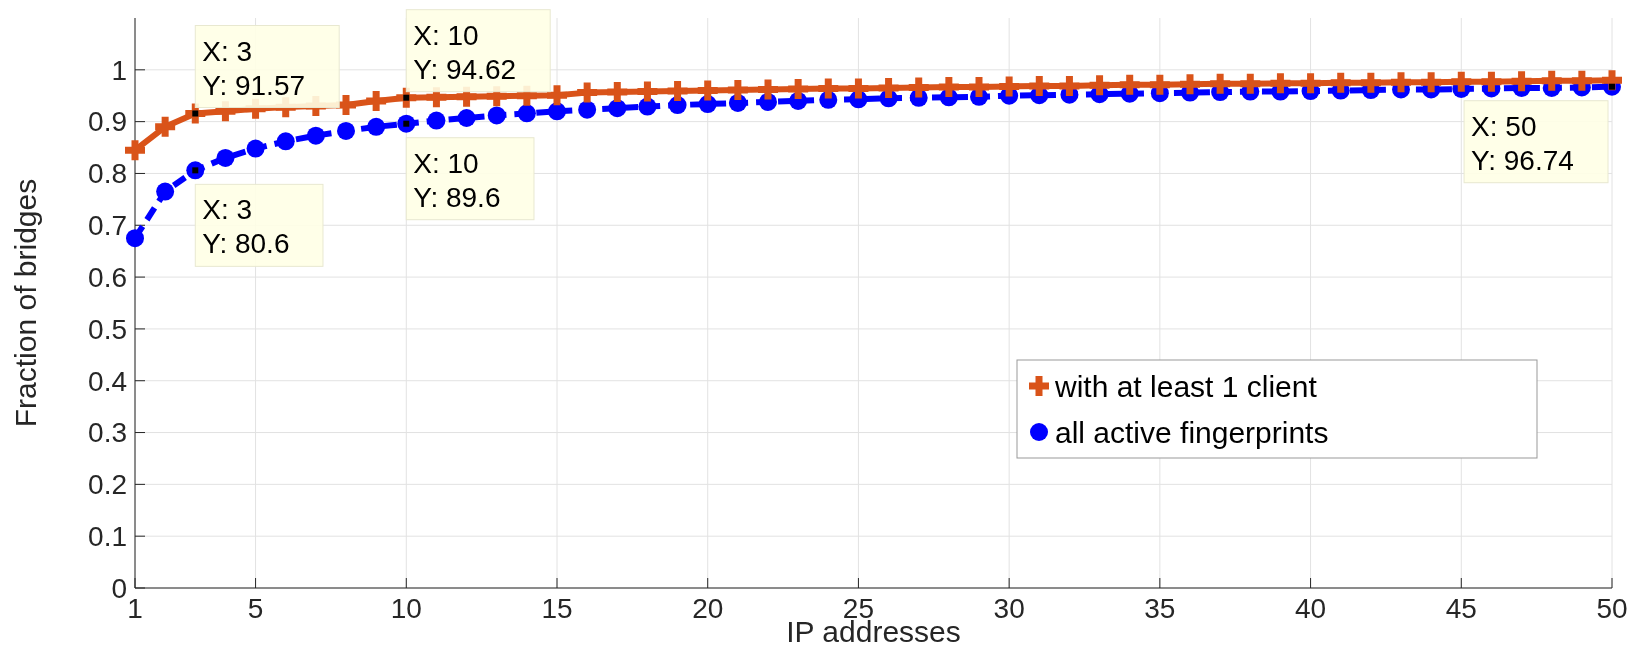 The height and width of the screenshot is (646, 1647). What do you see at coordinates (246, 227) in the screenshot?
I see `annotation: X: 3 Y: 80.6` at bounding box center [246, 227].